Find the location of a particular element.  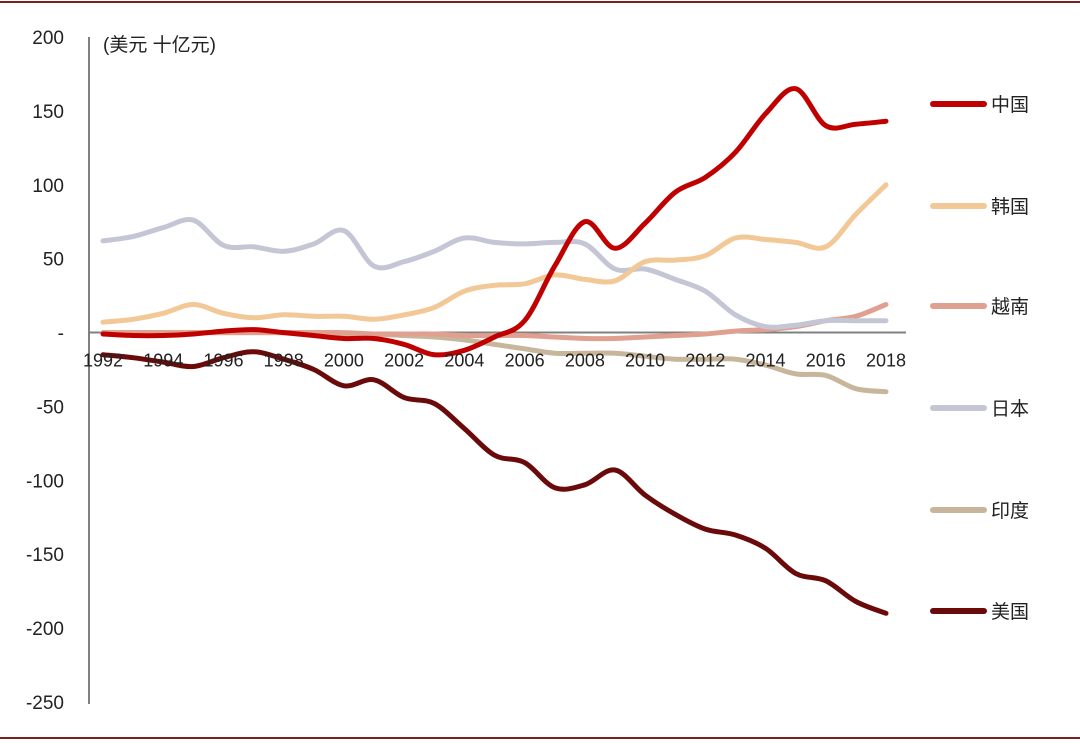

x-tick-label-1996: 1996 is located at coordinates (223, 361).